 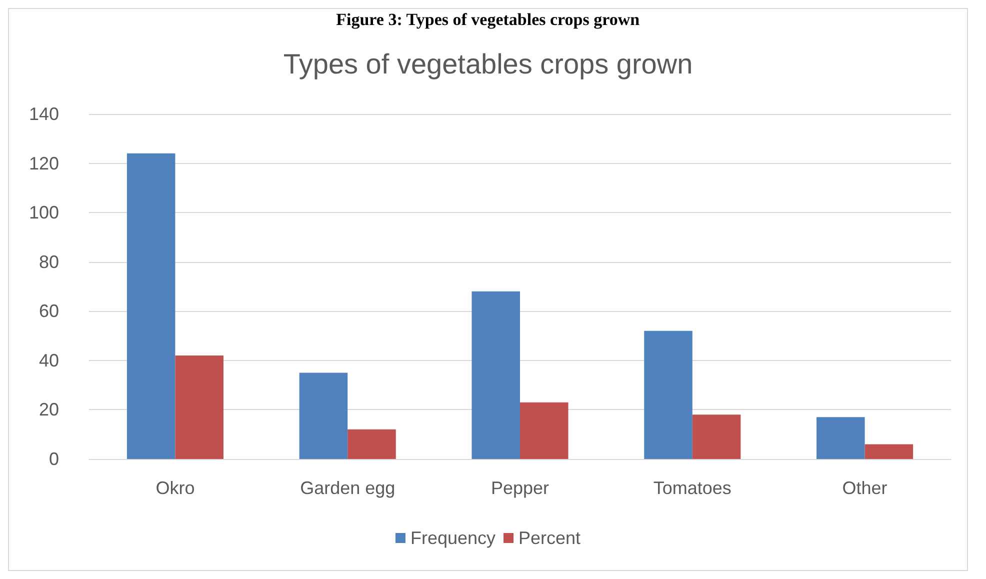 What do you see at coordinates (453, 538) in the screenshot?
I see `legend-label: Frequency` at bounding box center [453, 538].